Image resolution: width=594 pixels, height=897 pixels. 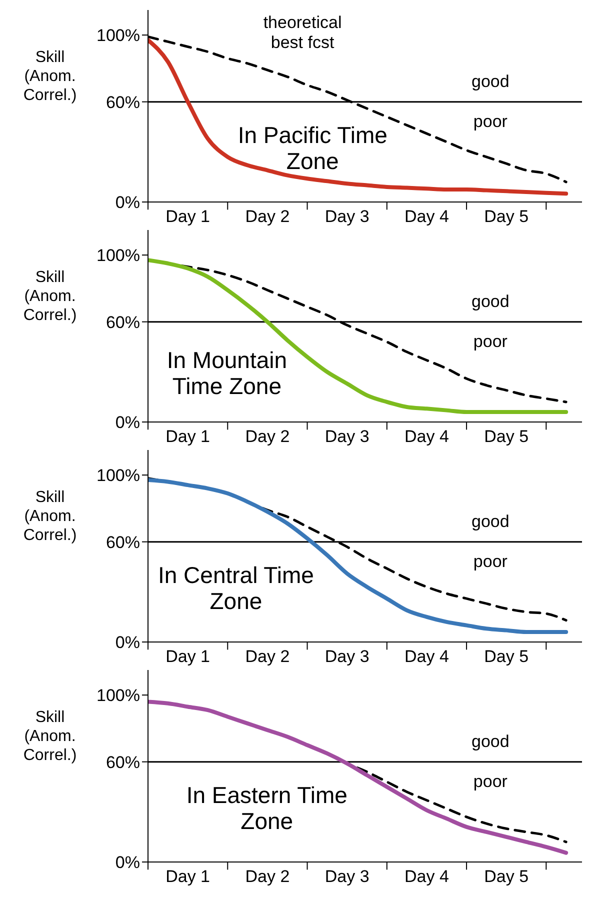 What do you see at coordinates (227, 372) in the screenshot?
I see `annotation: In Mountain Time Zone` at bounding box center [227, 372].